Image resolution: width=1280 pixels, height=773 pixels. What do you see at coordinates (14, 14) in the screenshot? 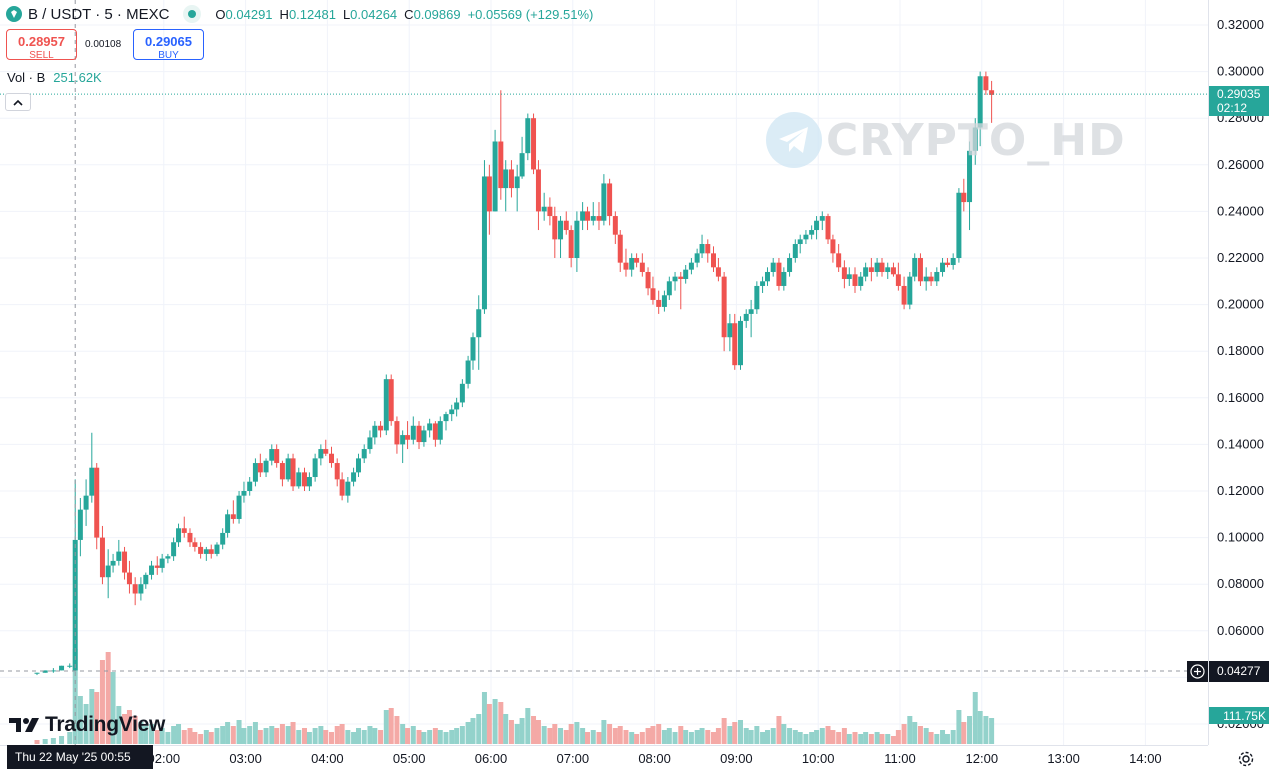
I see `exchange-logo-icon` at bounding box center [14, 14].